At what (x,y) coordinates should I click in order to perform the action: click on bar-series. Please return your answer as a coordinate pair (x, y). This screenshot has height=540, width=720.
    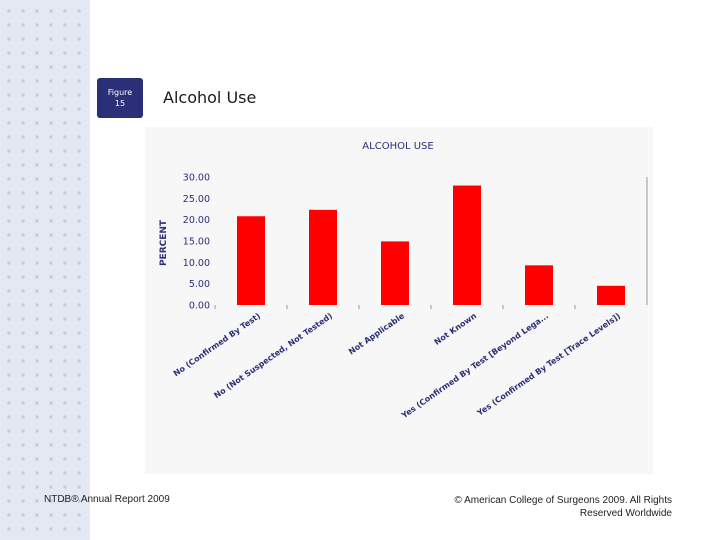
    Looking at the image, I should click on (419, 247).